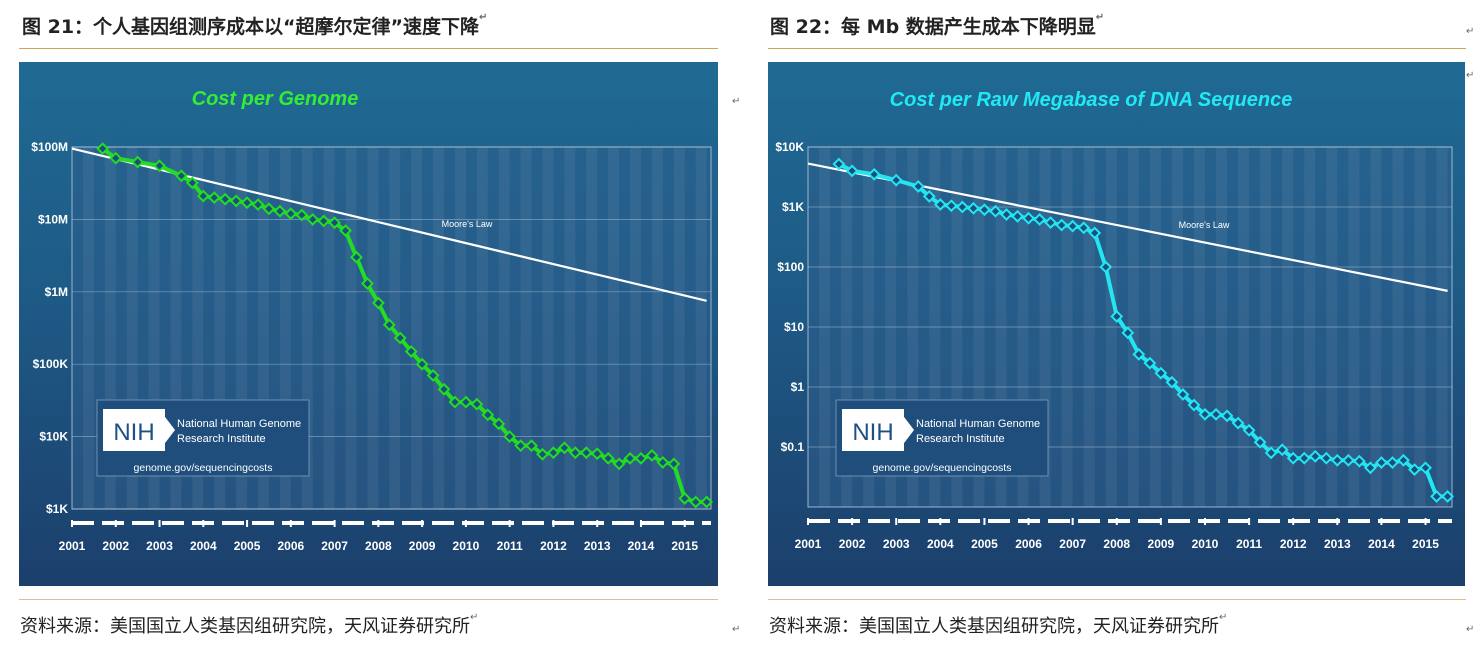 This screenshot has width=1476, height=647. What do you see at coordinates (1116, 544) in the screenshot?
I see `x-tick-label: 2008` at bounding box center [1116, 544].